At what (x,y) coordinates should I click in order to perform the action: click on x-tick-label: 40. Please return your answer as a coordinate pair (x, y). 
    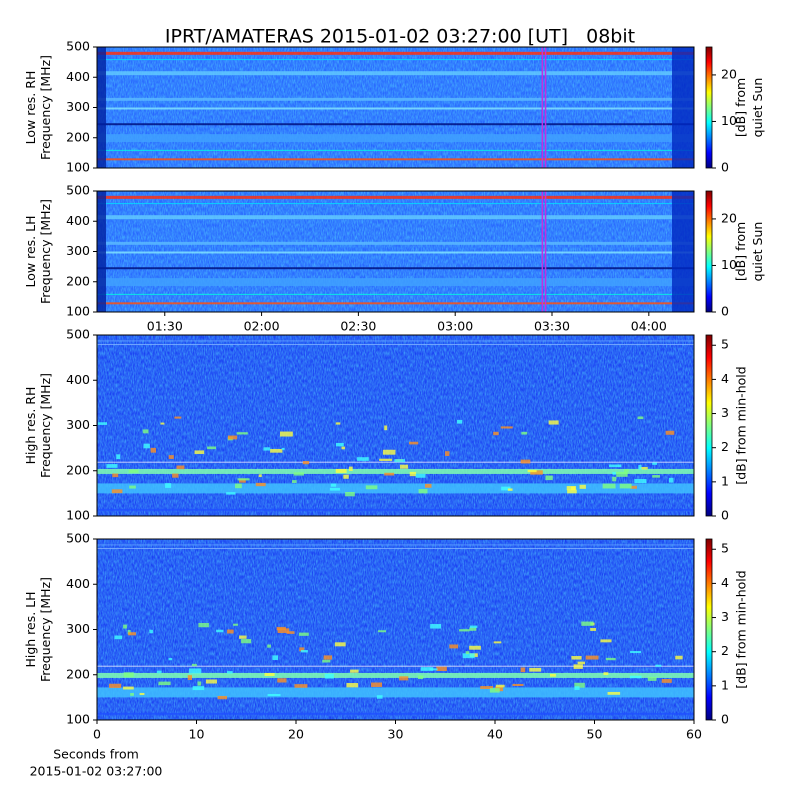
    Looking at the image, I should click on (495, 734).